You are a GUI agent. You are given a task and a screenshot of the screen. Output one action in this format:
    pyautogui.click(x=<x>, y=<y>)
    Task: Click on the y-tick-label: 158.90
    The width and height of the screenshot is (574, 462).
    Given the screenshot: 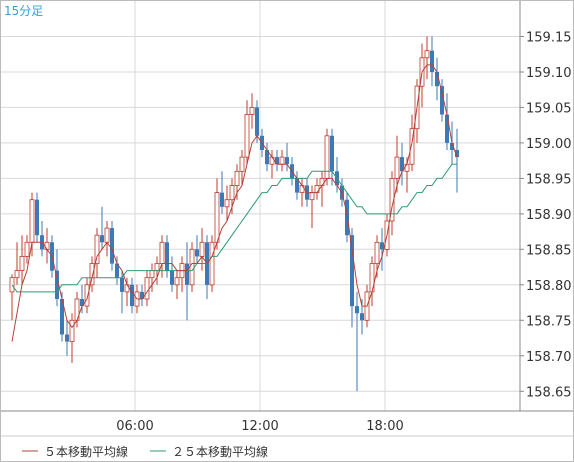 What is the action you would take?
    pyautogui.click(x=549, y=215)
    